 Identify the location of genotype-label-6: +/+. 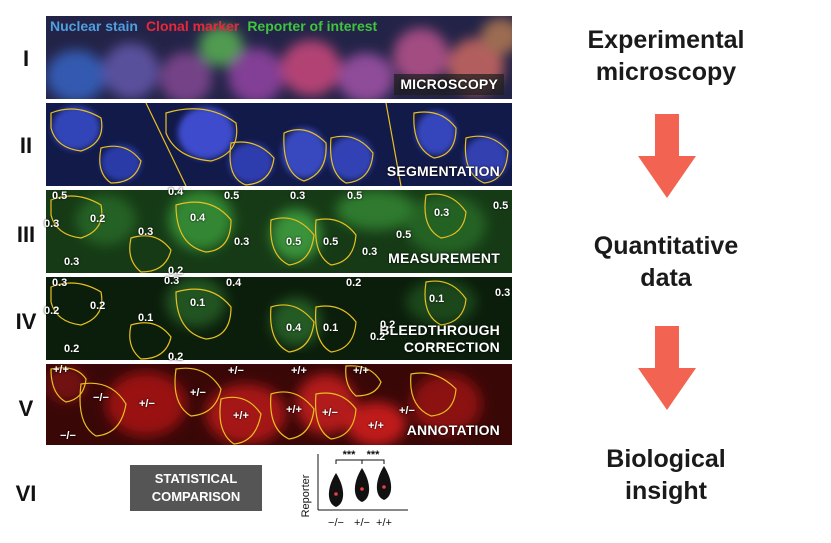
(241, 416).